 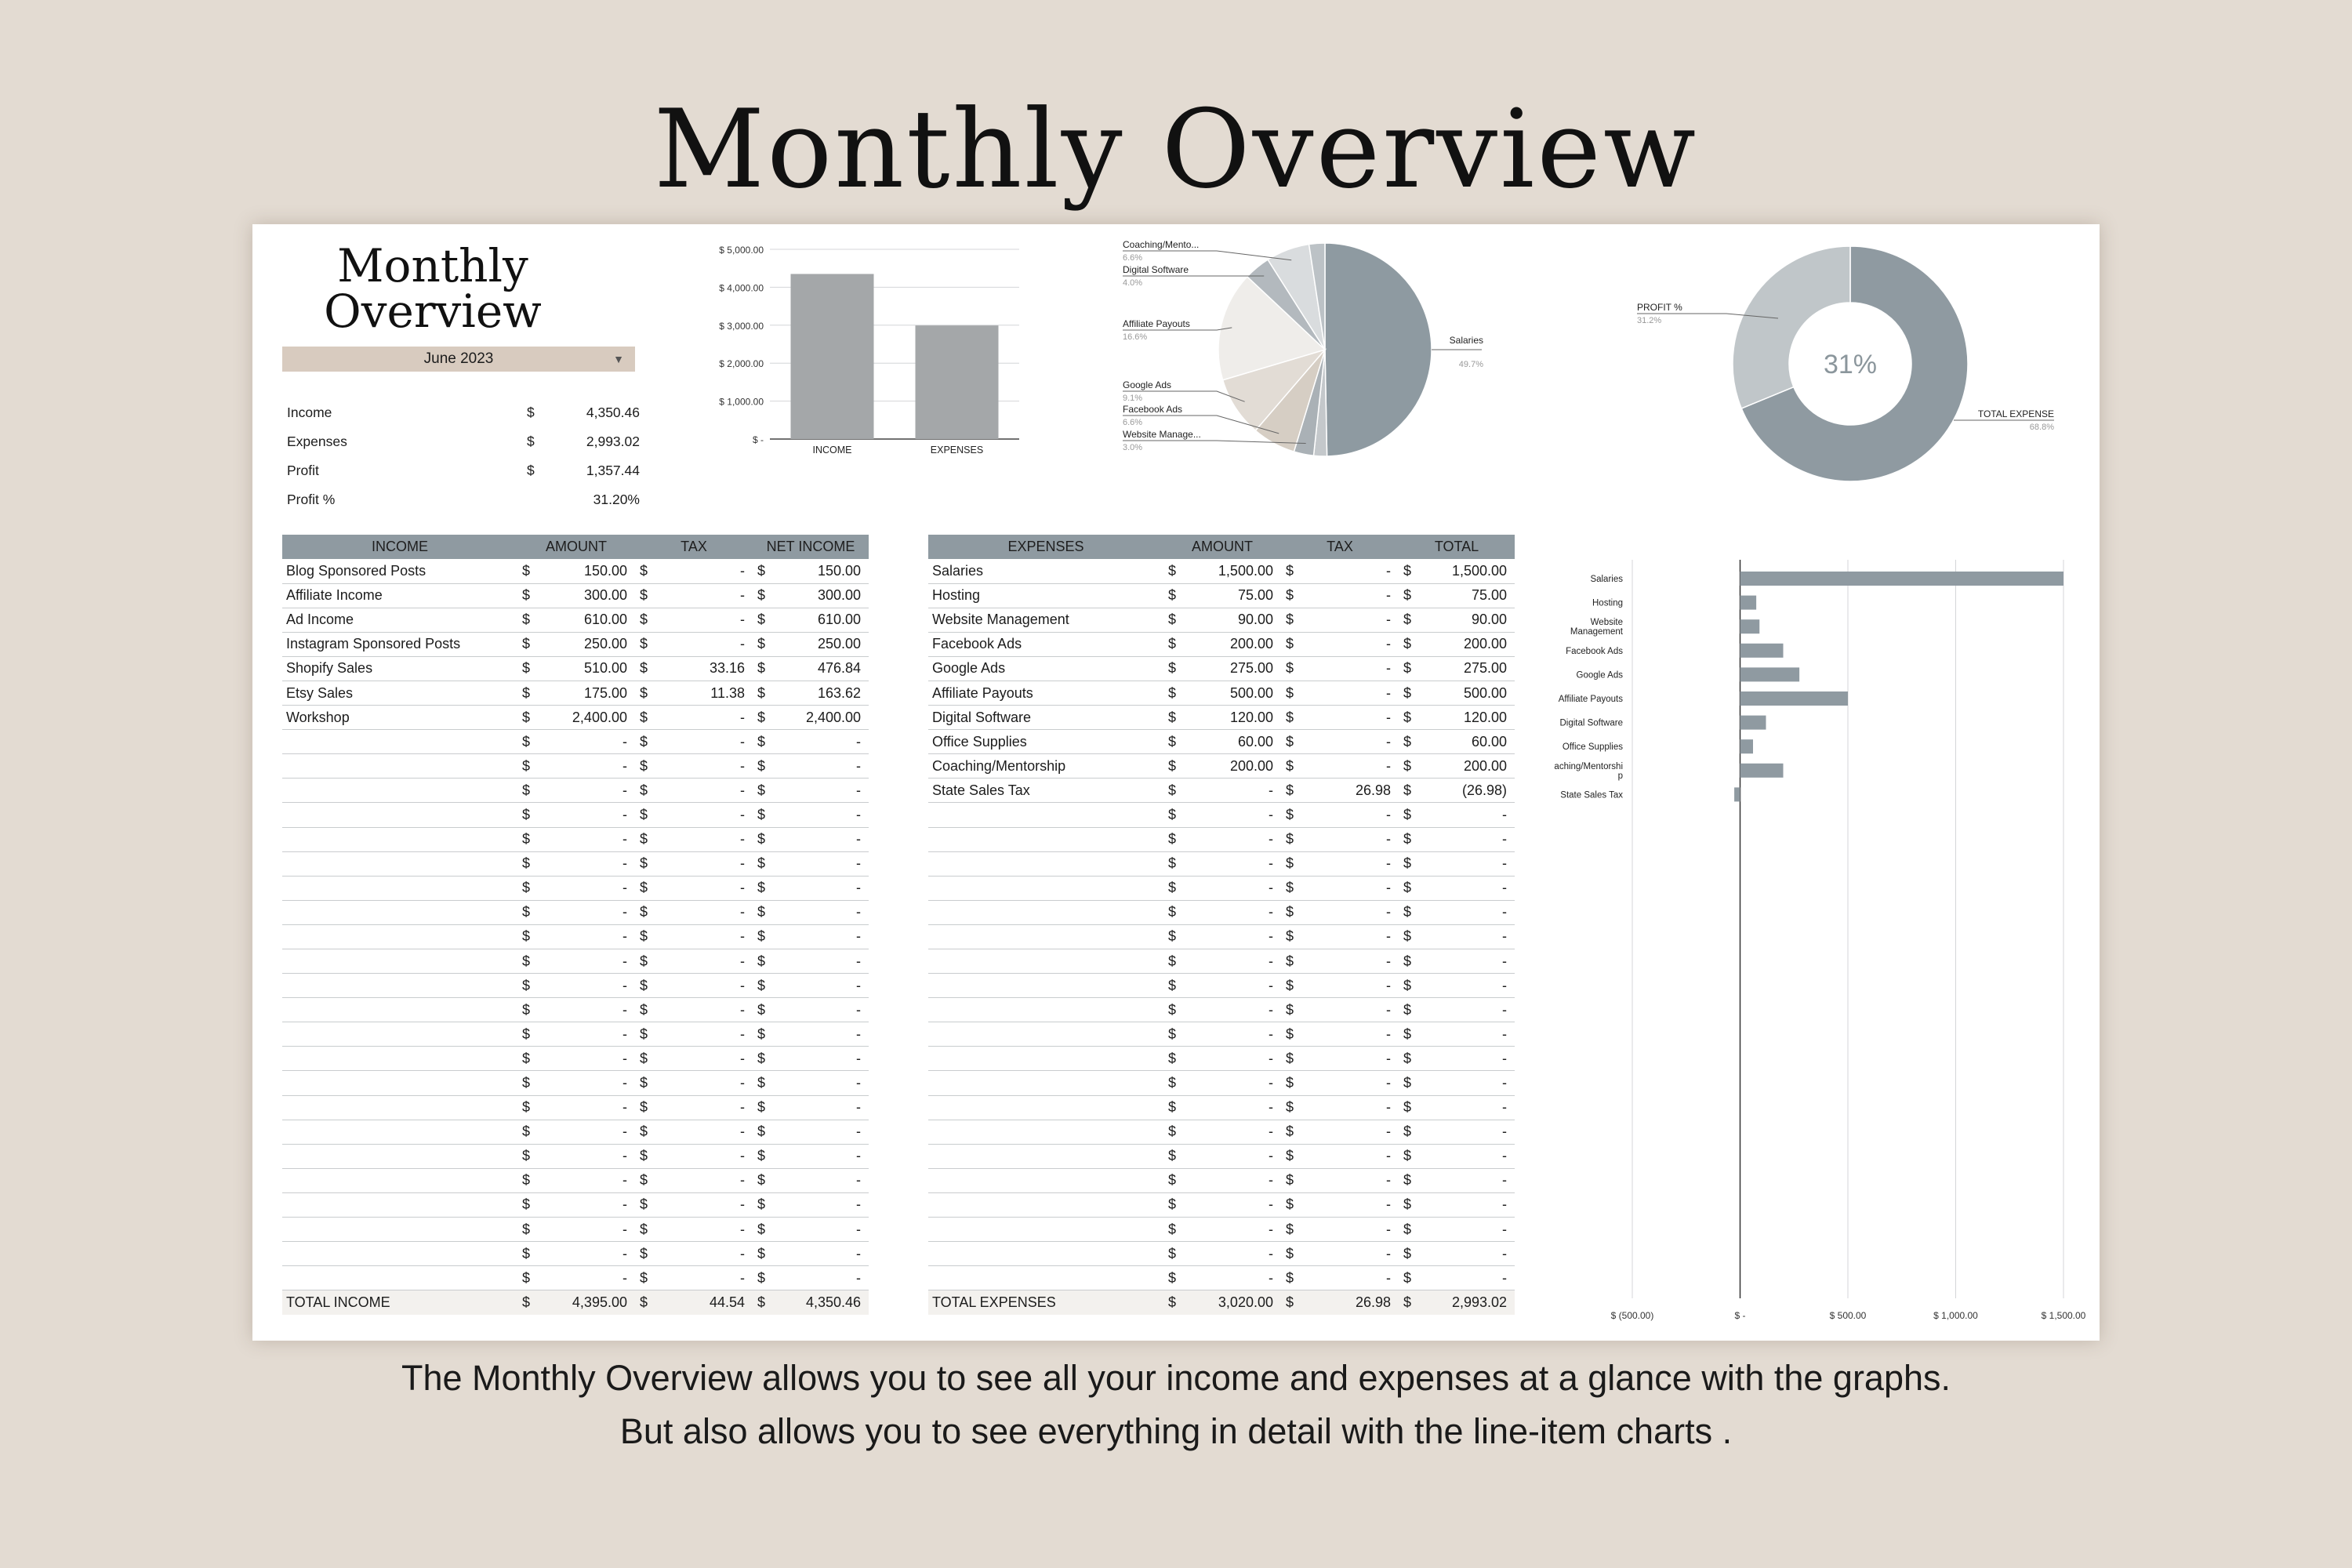 What do you see at coordinates (1739, 1315) in the screenshot?
I see `x-tick-label: $ -` at bounding box center [1739, 1315].